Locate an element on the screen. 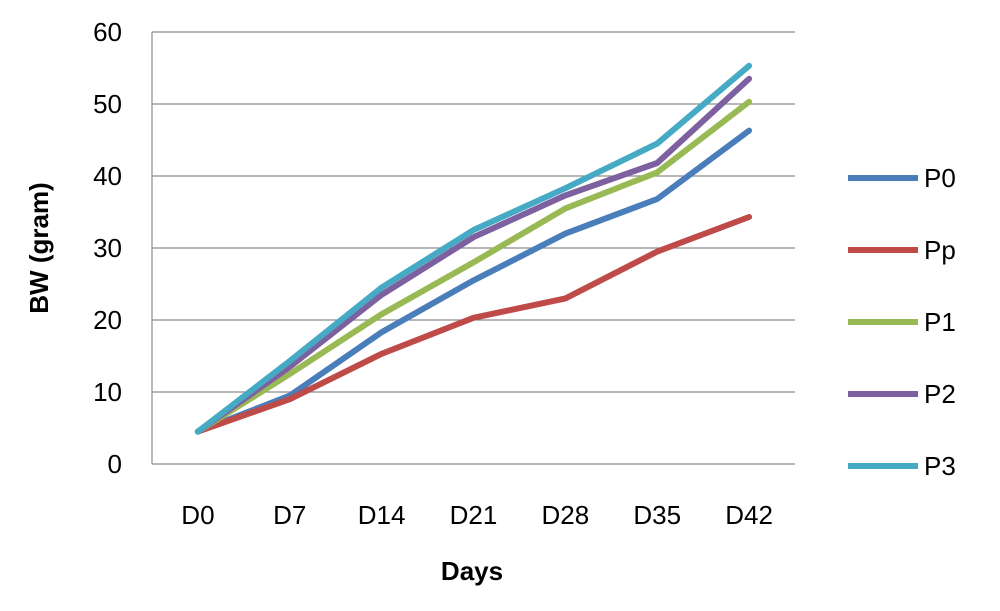  x-axis-ticks: D0 D7 D14 D21 D28 D35 D42 is located at coordinates (477, 515).